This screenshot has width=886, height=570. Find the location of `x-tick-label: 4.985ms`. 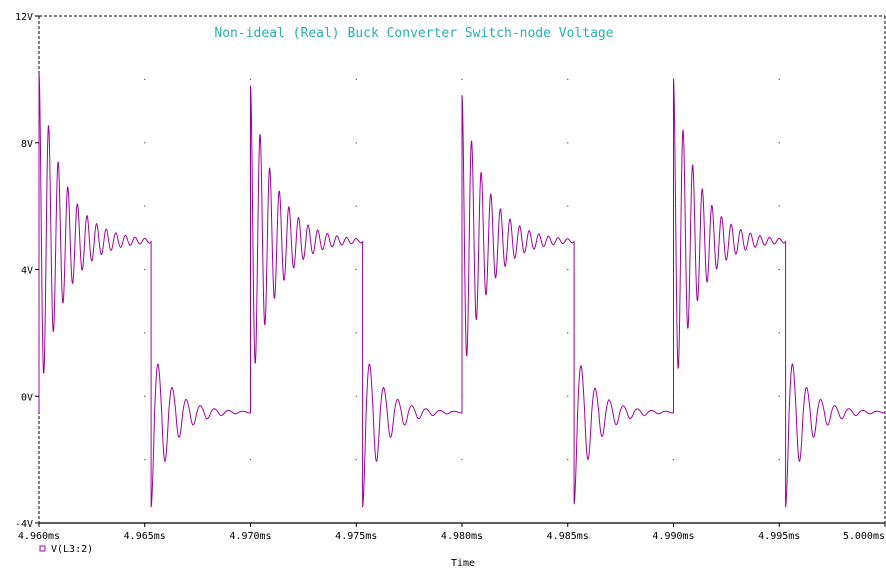

x-tick-label: 4.985ms is located at coordinates (568, 536).